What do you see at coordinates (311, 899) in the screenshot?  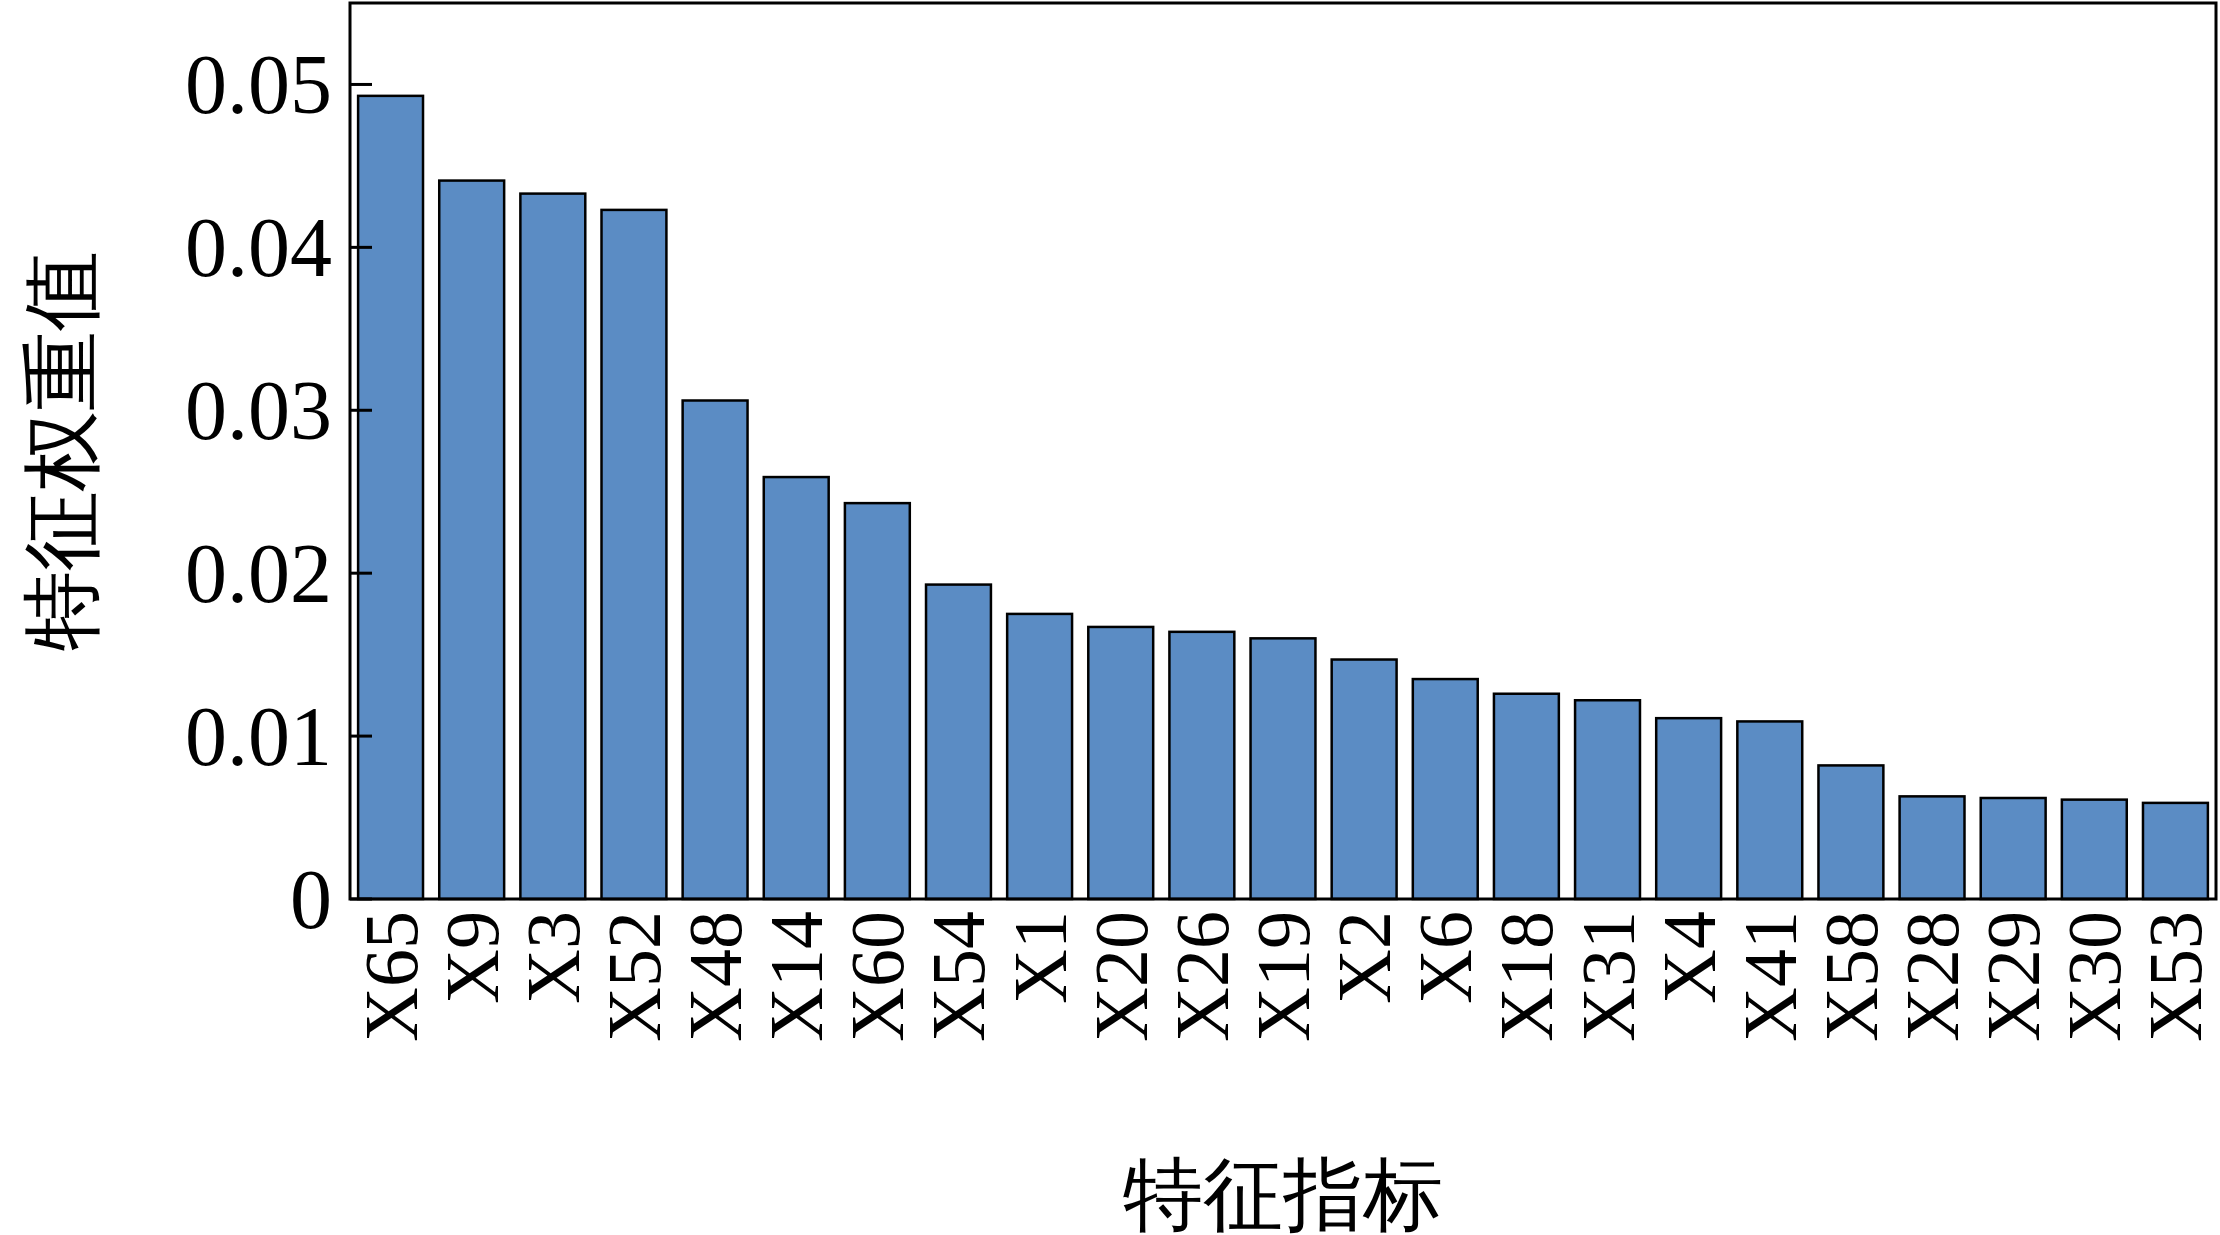 I see `y-tick-label: 0` at bounding box center [311, 899].